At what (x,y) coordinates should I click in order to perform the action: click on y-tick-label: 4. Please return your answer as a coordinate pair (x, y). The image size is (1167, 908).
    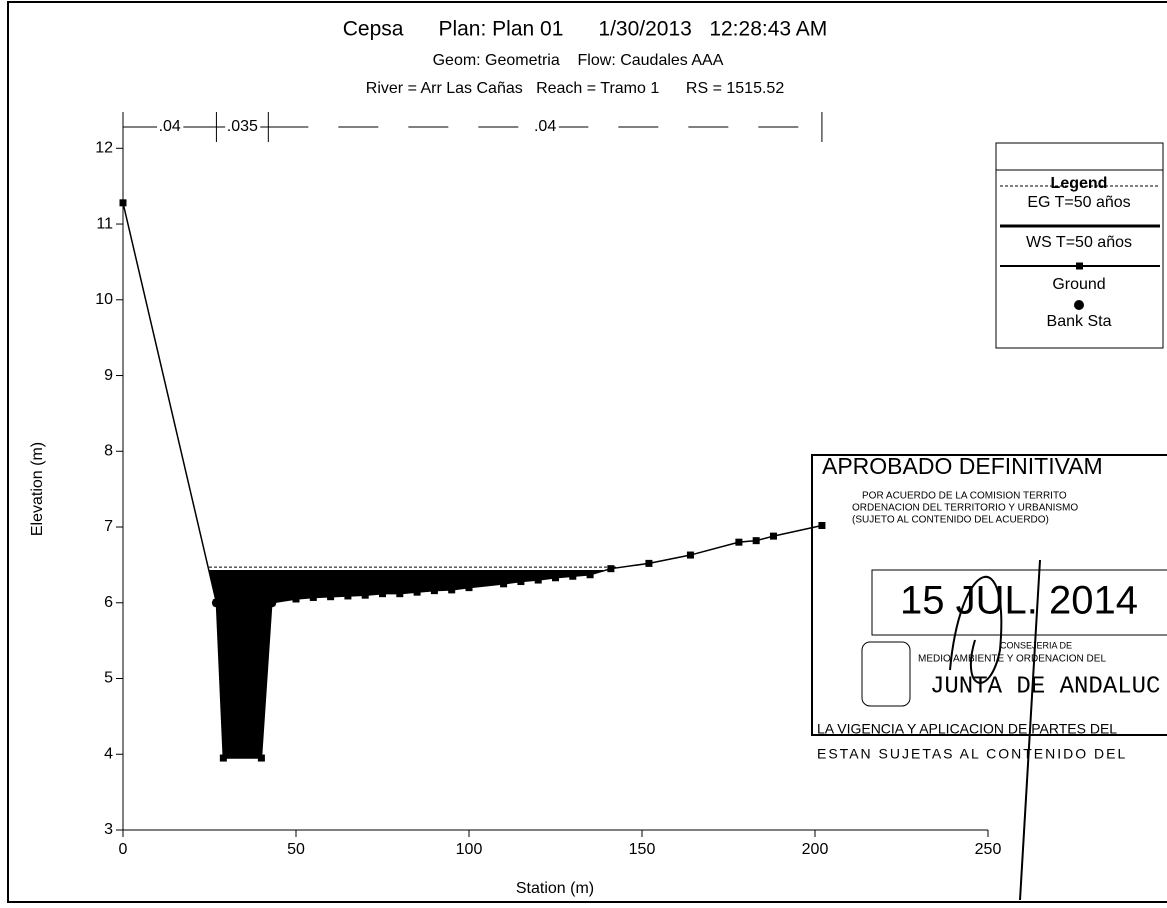
    Looking at the image, I should click on (108, 753).